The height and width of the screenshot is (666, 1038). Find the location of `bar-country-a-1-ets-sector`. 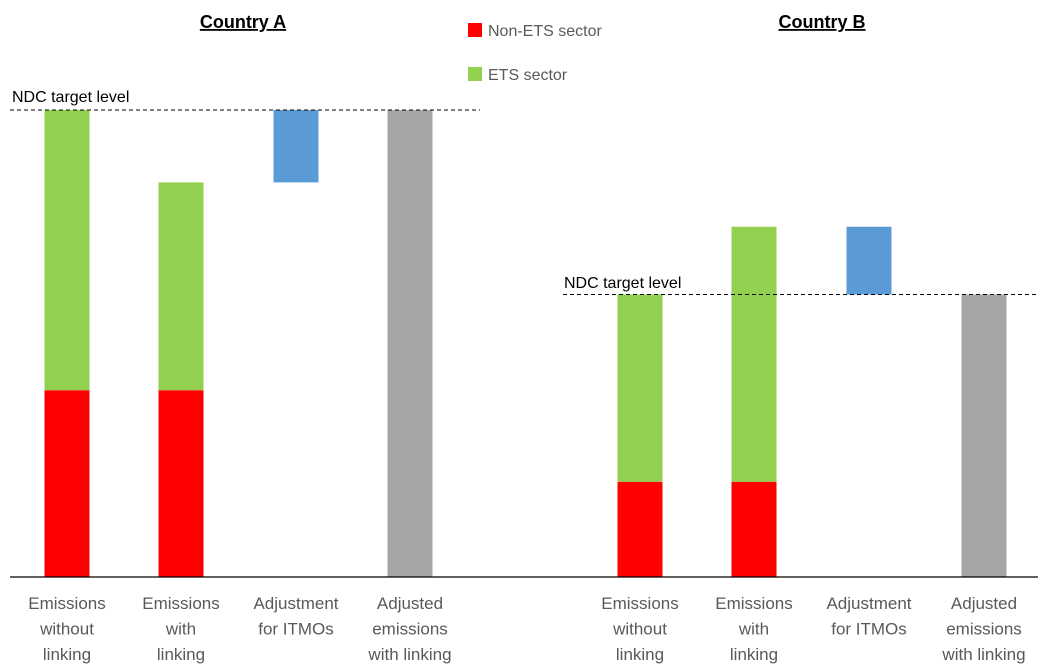

bar-country-a-1-ets-sector is located at coordinates (67, 250).